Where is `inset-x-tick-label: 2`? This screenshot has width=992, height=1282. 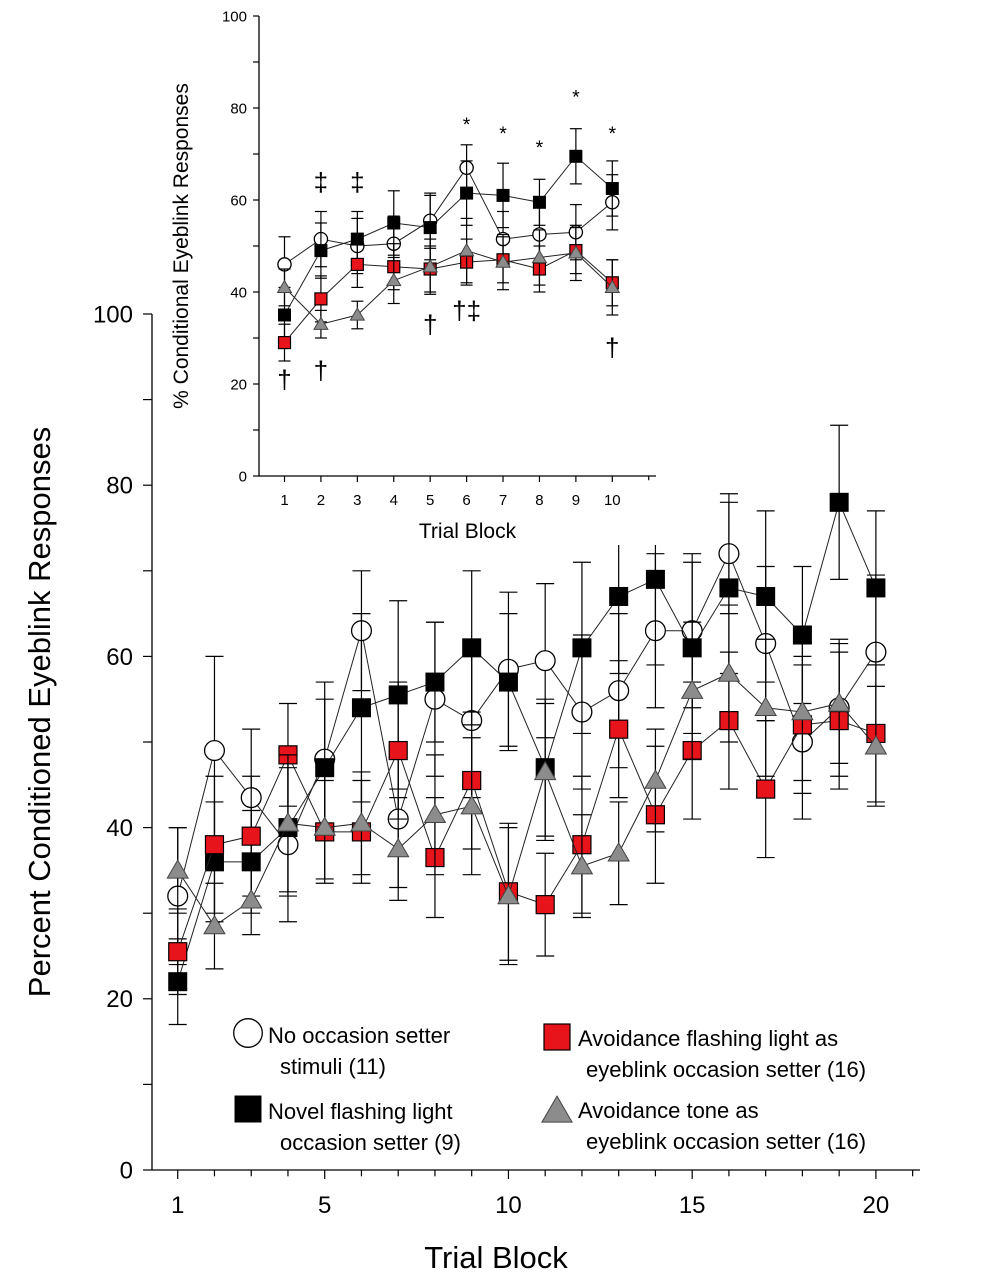
inset-x-tick-label: 2 is located at coordinates (321, 500).